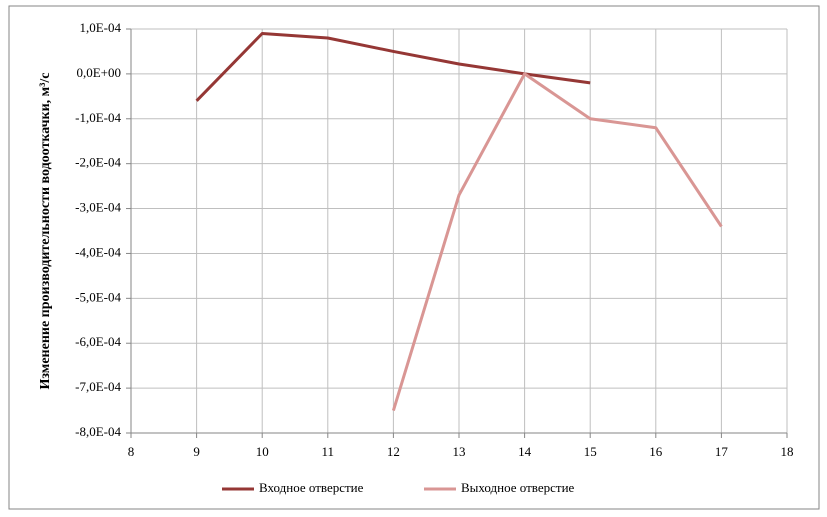 This screenshot has height=517, width=827. What do you see at coordinates (98, 341) in the screenshot?
I see `y-tick-label: -6,0E-04` at bounding box center [98, 341].